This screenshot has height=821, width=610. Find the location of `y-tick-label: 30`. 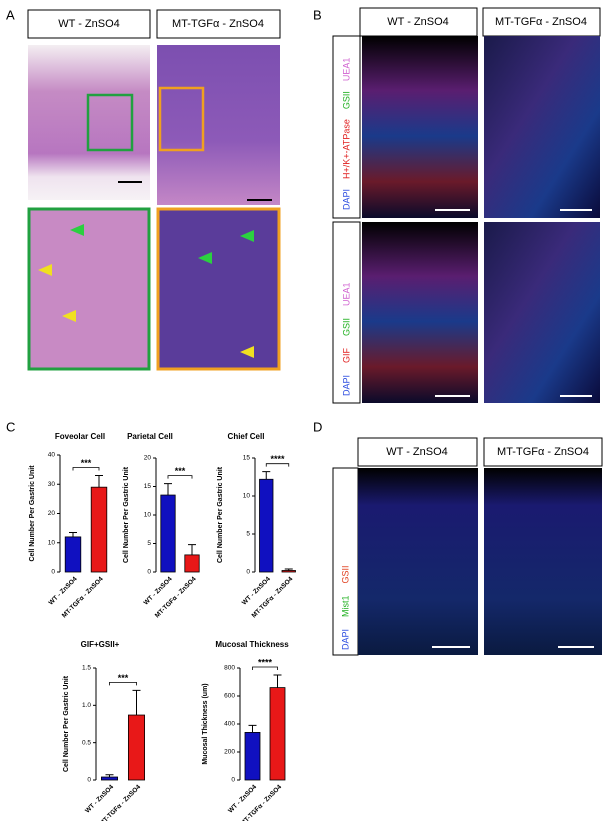

y-tick-label: 30 is located at coordinates (52, 484).